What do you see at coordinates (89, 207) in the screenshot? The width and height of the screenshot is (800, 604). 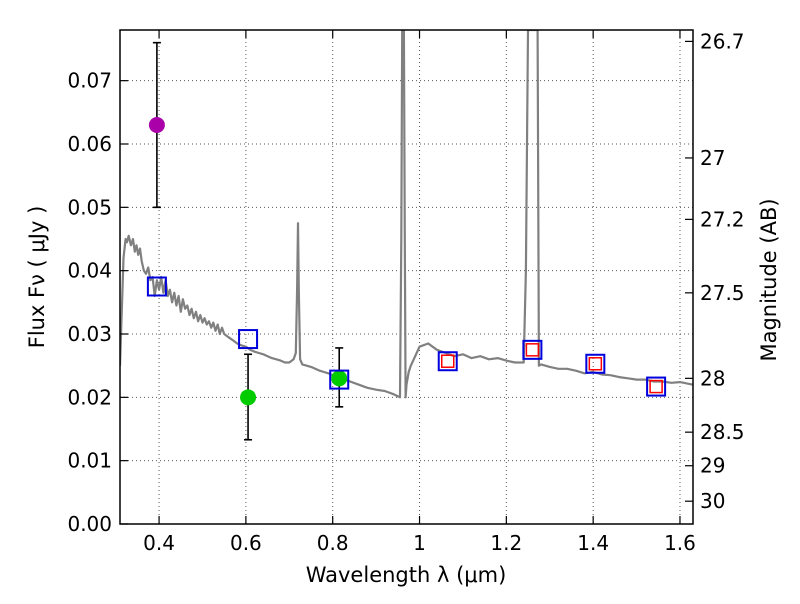 I see `y-tick-label: 0.05` at bounding box center [89, 207].